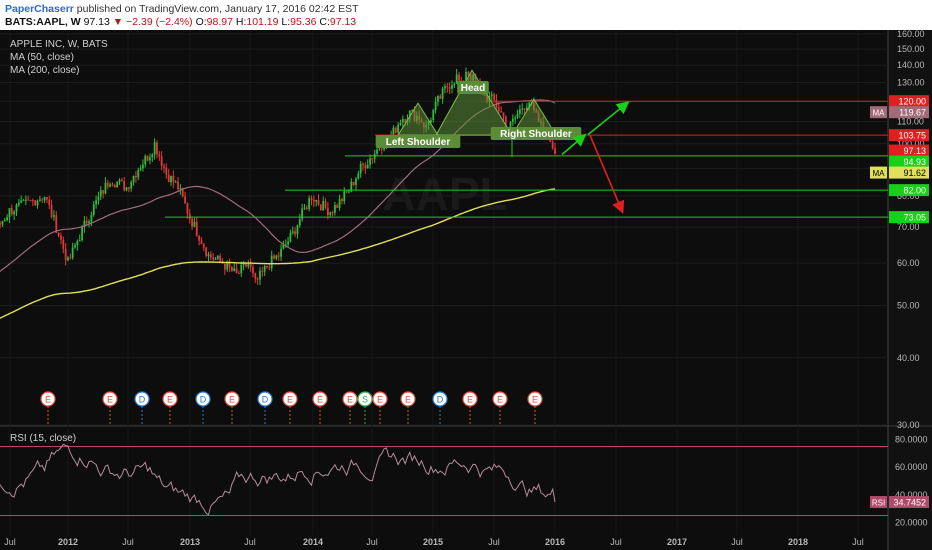 This screenshot has height=550, width=932. I want to click on price-change: −2.39 (−2.4%), so click(159, 22).